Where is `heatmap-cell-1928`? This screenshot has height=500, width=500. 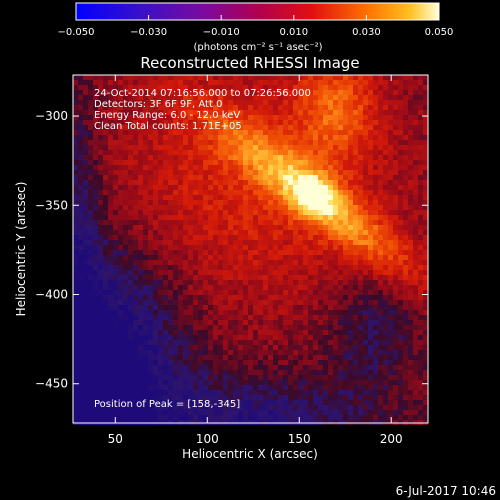 heatmap-cell-1928 is located at coordinates (130, 212).